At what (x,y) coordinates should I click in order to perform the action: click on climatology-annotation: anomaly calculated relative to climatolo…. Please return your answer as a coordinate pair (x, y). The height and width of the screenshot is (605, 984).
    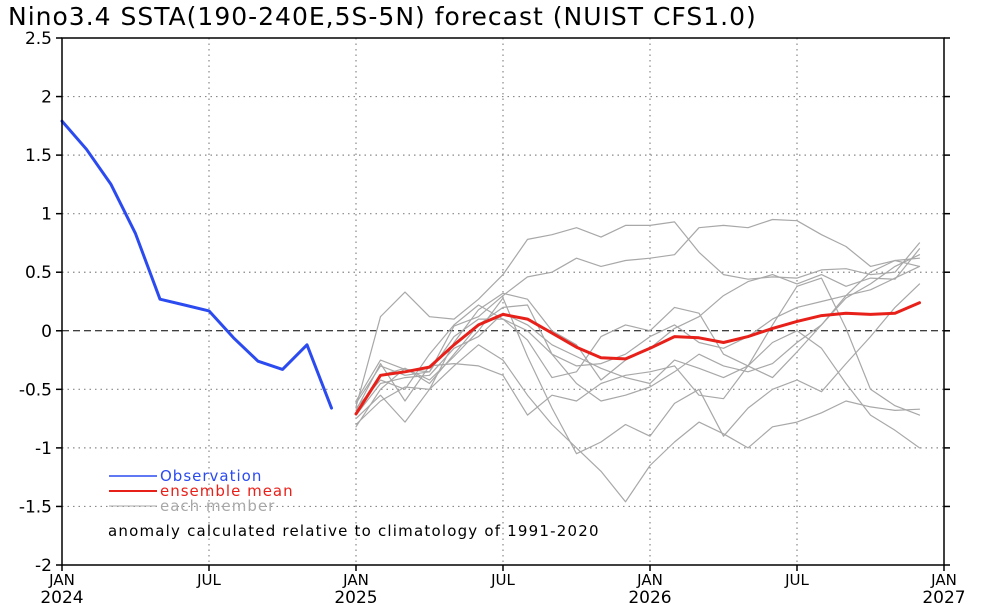
    Looking at the image, I should click on (354, 531).